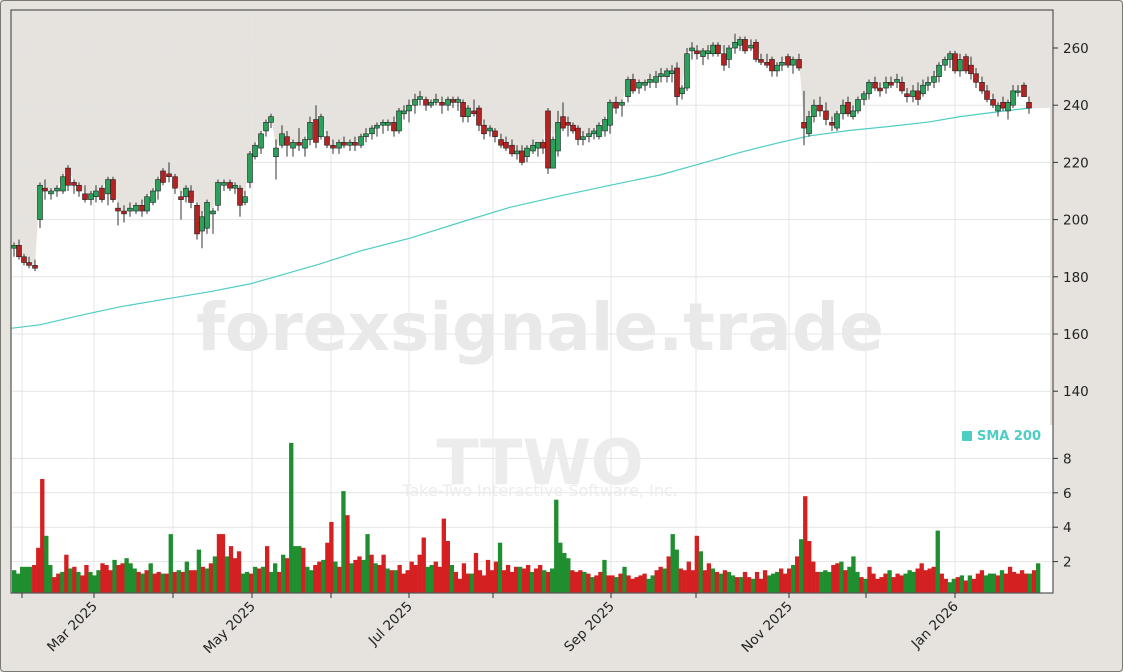 The image size is (1123, 672). I want to click on volume-tick-label: 6, so click(1067, 494).